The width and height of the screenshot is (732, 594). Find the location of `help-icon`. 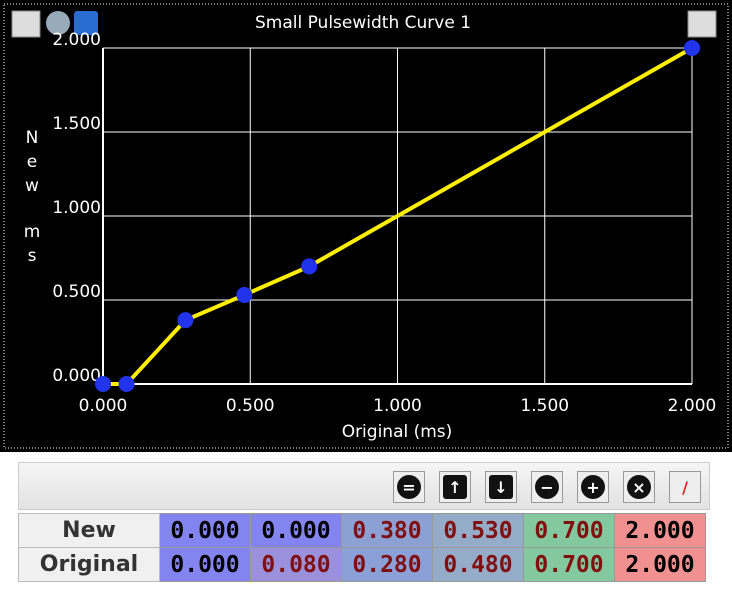

help-icon is located at coordinates (86, 23).